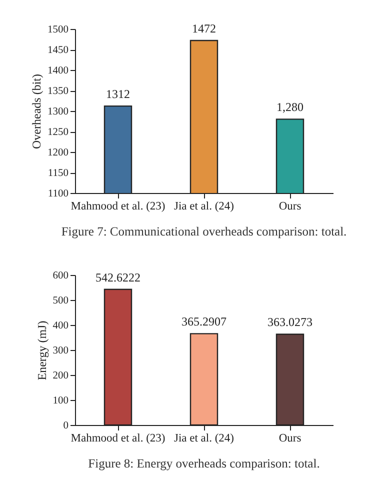 Image resolution: width=378 pixels, height=484 pixels. I want to click on data-label: 542.6222, so click(118, 277).